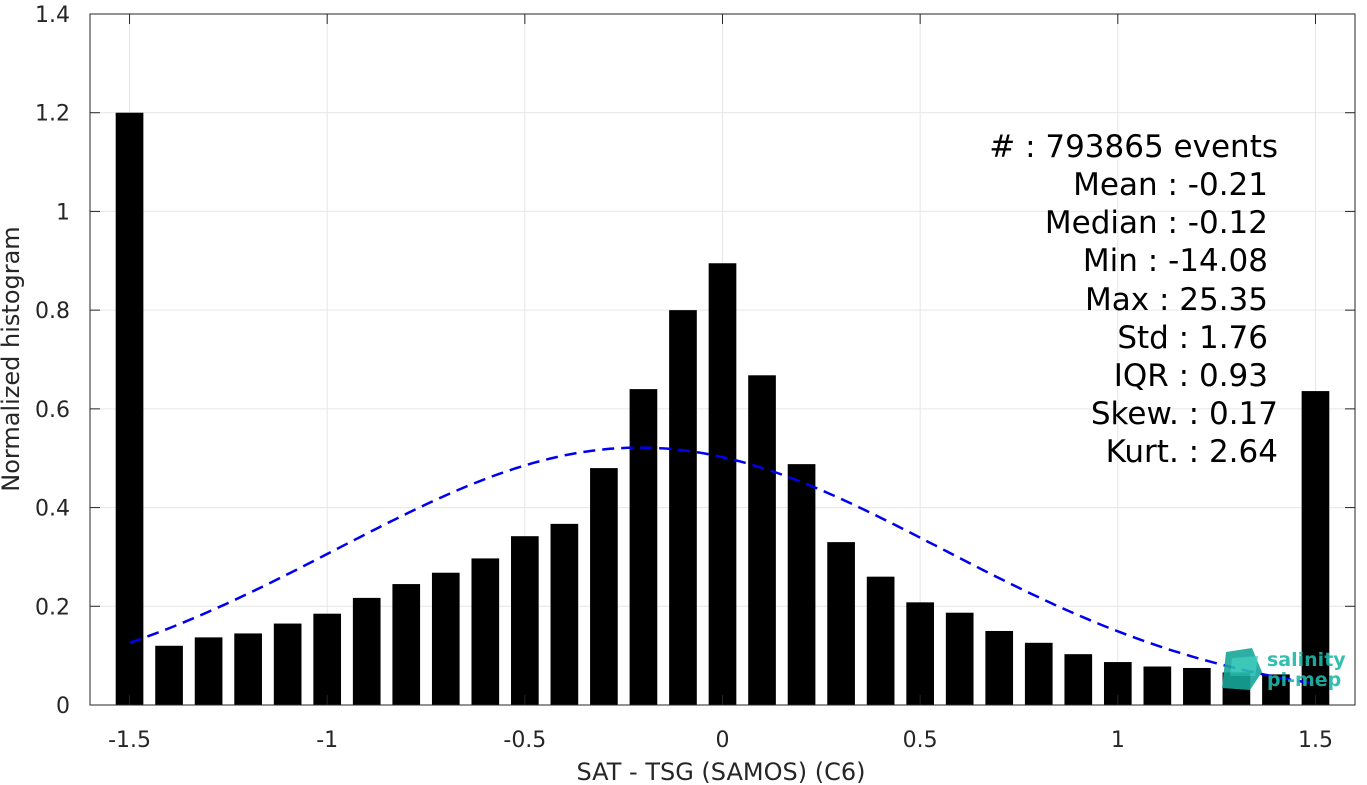  What do you see at coordinates (920, 740) in the screenshot?
I see `x-tick-label: 0.5` at bounding box center [920, 740].